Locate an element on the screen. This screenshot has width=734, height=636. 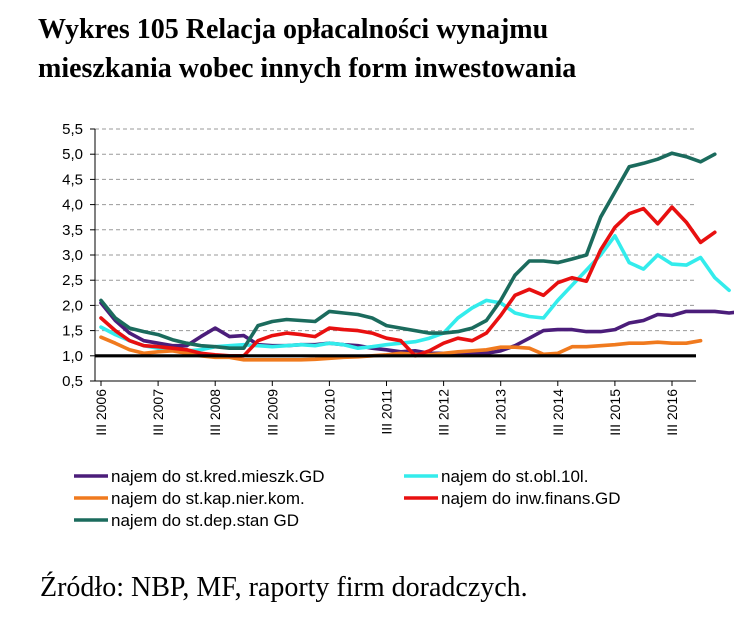
x-tick-label: III 2013 is located at coordinates (501, 412).